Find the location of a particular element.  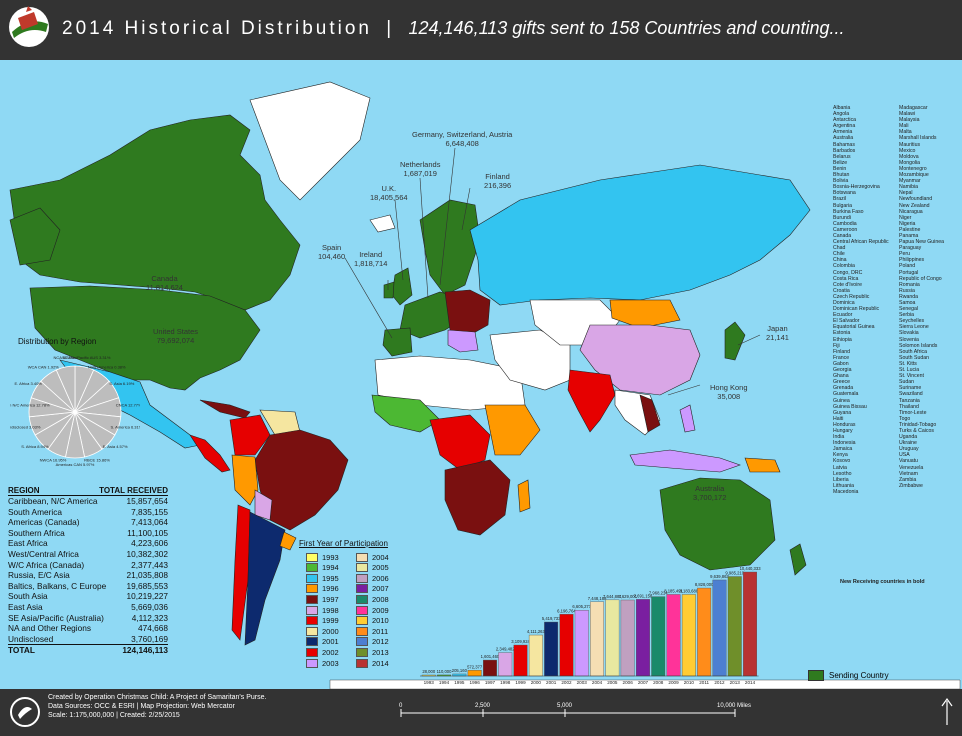

bar-category-label: 1995 is located at coordinates (459, 682).